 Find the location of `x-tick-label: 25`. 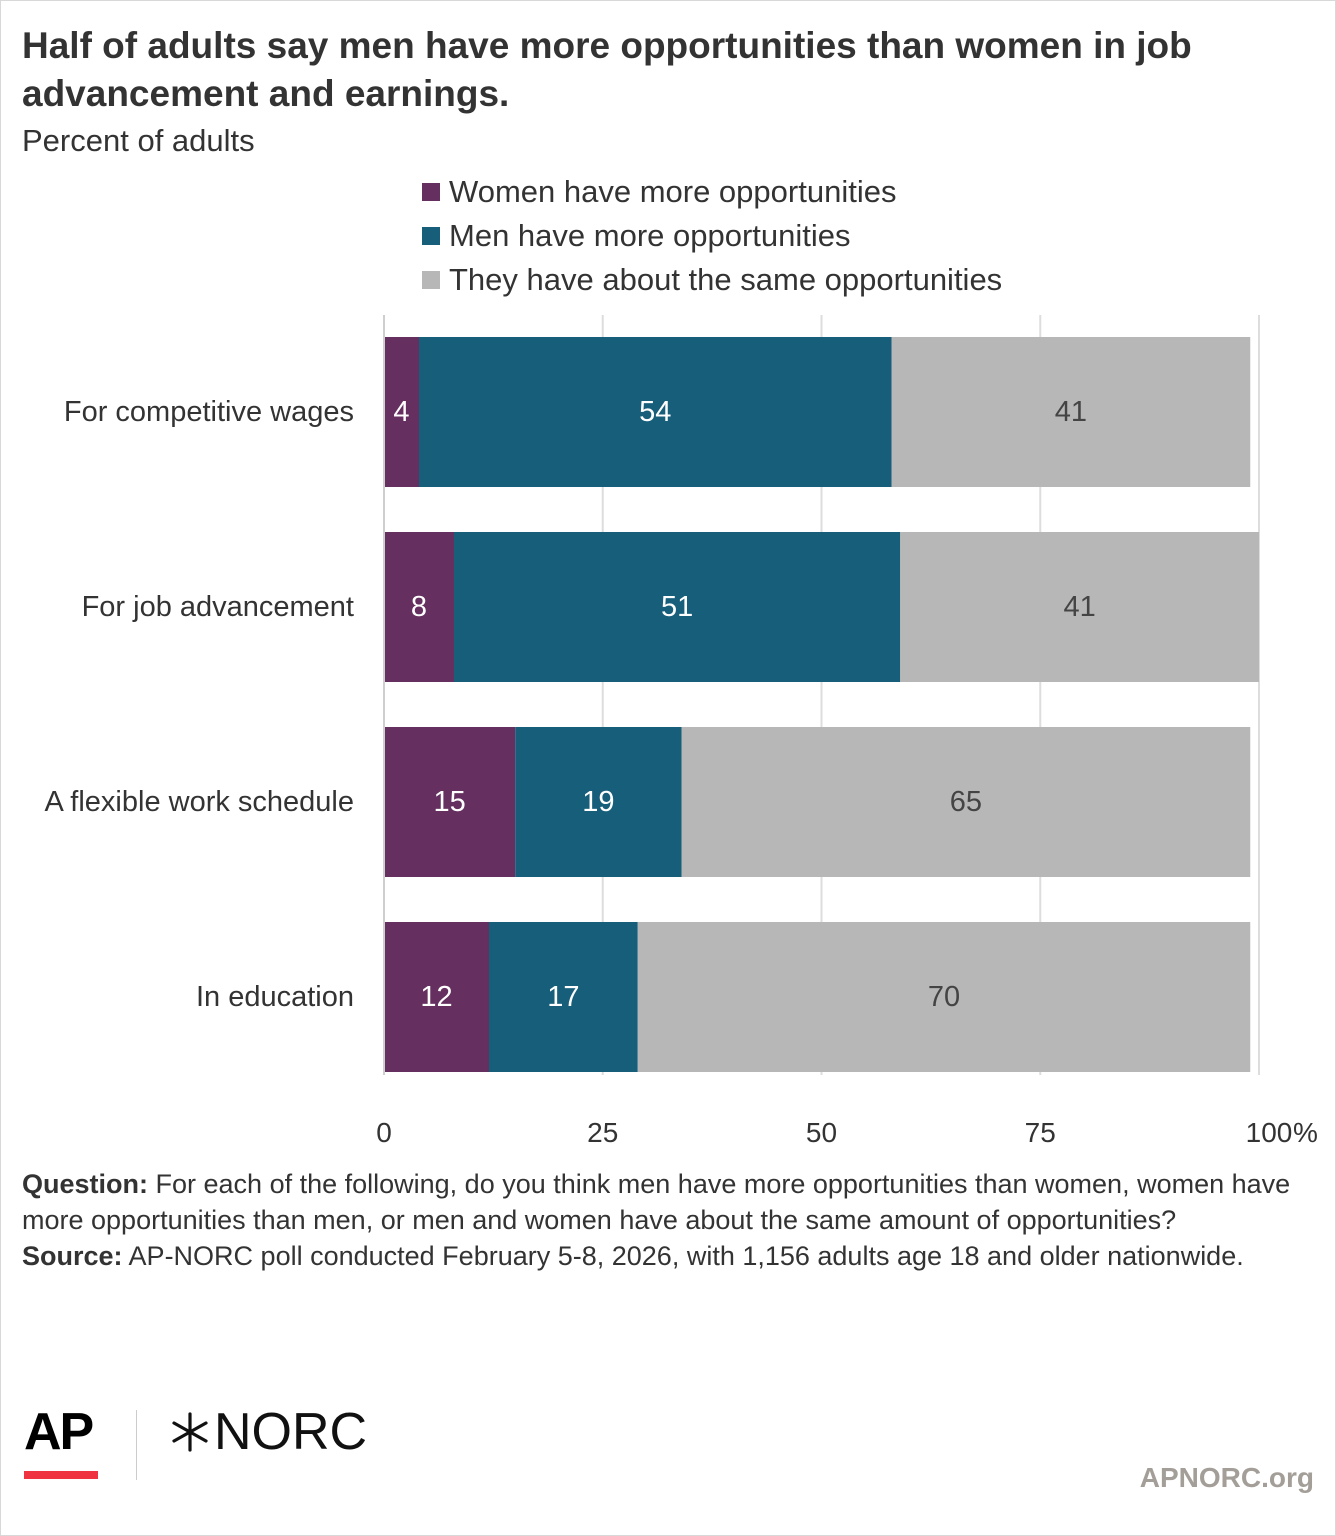

x-tick-label: 25 is located at coordinates (602, 1132).